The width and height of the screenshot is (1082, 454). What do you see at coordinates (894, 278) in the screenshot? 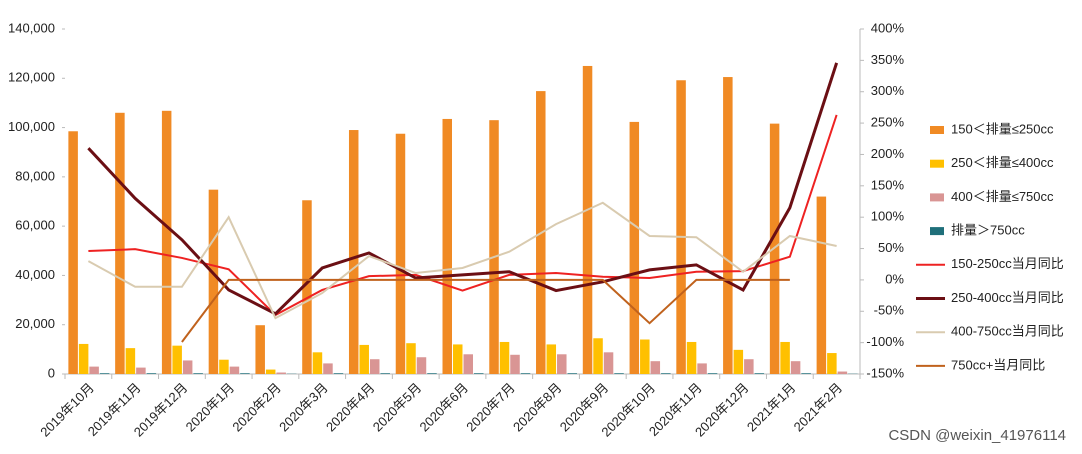
I see `y2-tick-label: 0%` at bounding box center [894, 278].